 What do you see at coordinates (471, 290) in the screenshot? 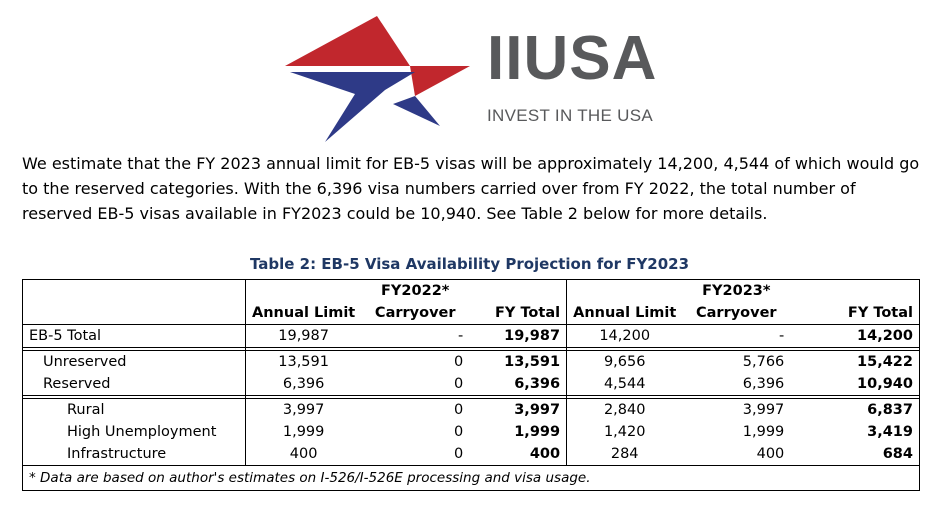
I see `group-header-row: FY2022* FY2023*` at bounding box center [471, 290].